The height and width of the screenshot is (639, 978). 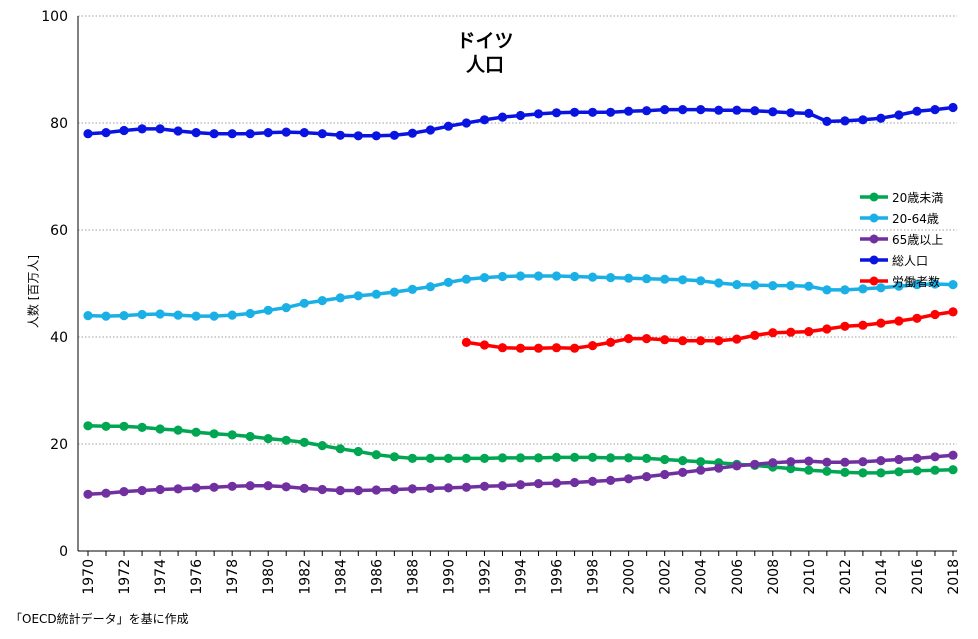 I want to click on x-tick-label-1978: 1978, so click(x=233, y=577).